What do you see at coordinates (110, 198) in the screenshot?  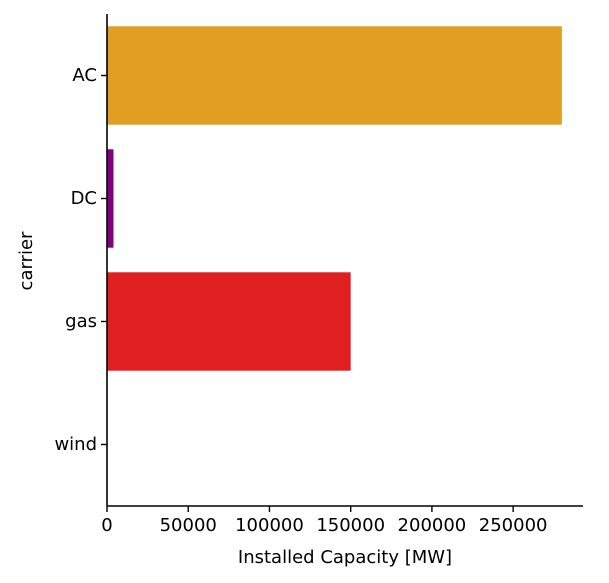 I see `bar-DC` at bounding box center [110, 198].